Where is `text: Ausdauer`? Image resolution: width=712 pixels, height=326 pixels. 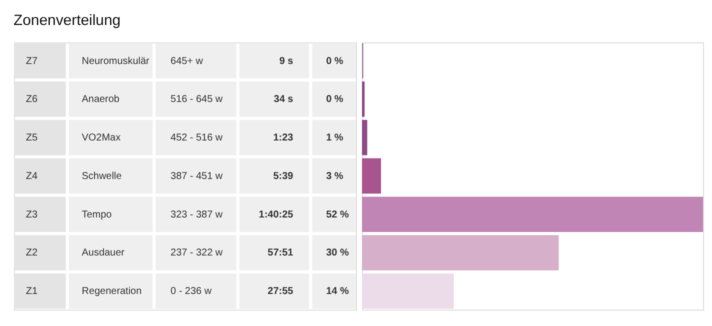
text: Ausdauer is located at coordinates (104, 253).